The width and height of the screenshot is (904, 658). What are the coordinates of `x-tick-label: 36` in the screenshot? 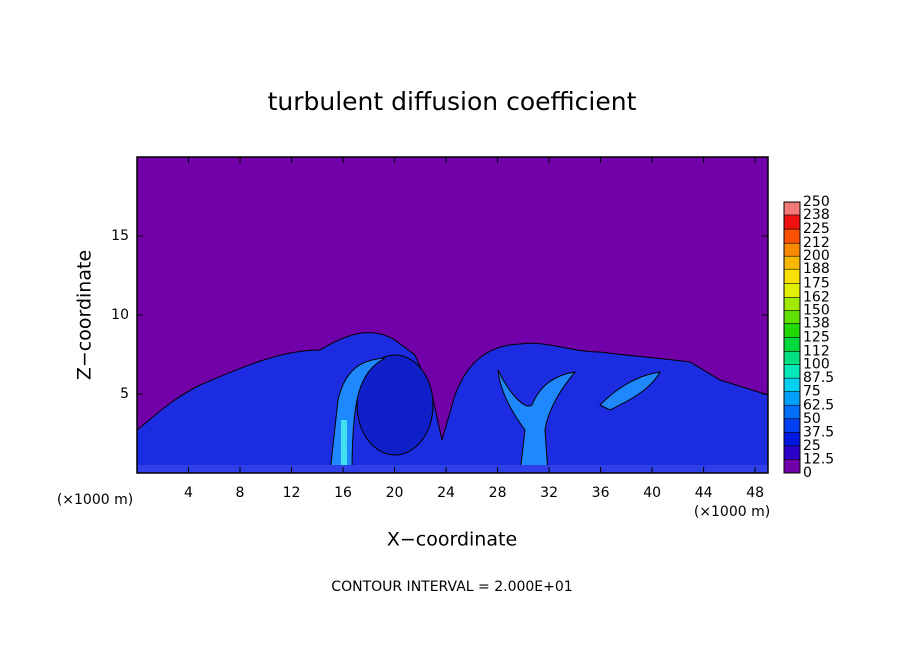 It's located at (601, 493).